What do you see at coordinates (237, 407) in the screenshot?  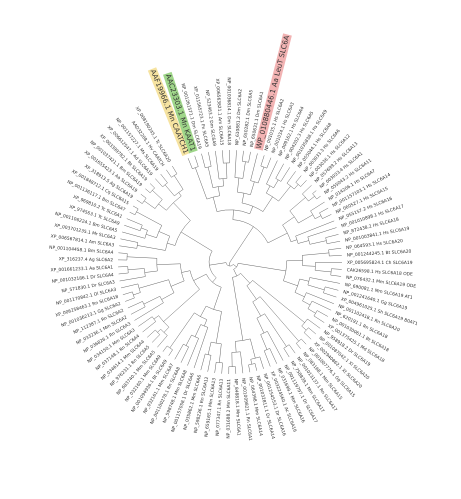 I see `leaf-label: NP_848818.1 Mm SLC6A1` at bounding box center [237, 407].